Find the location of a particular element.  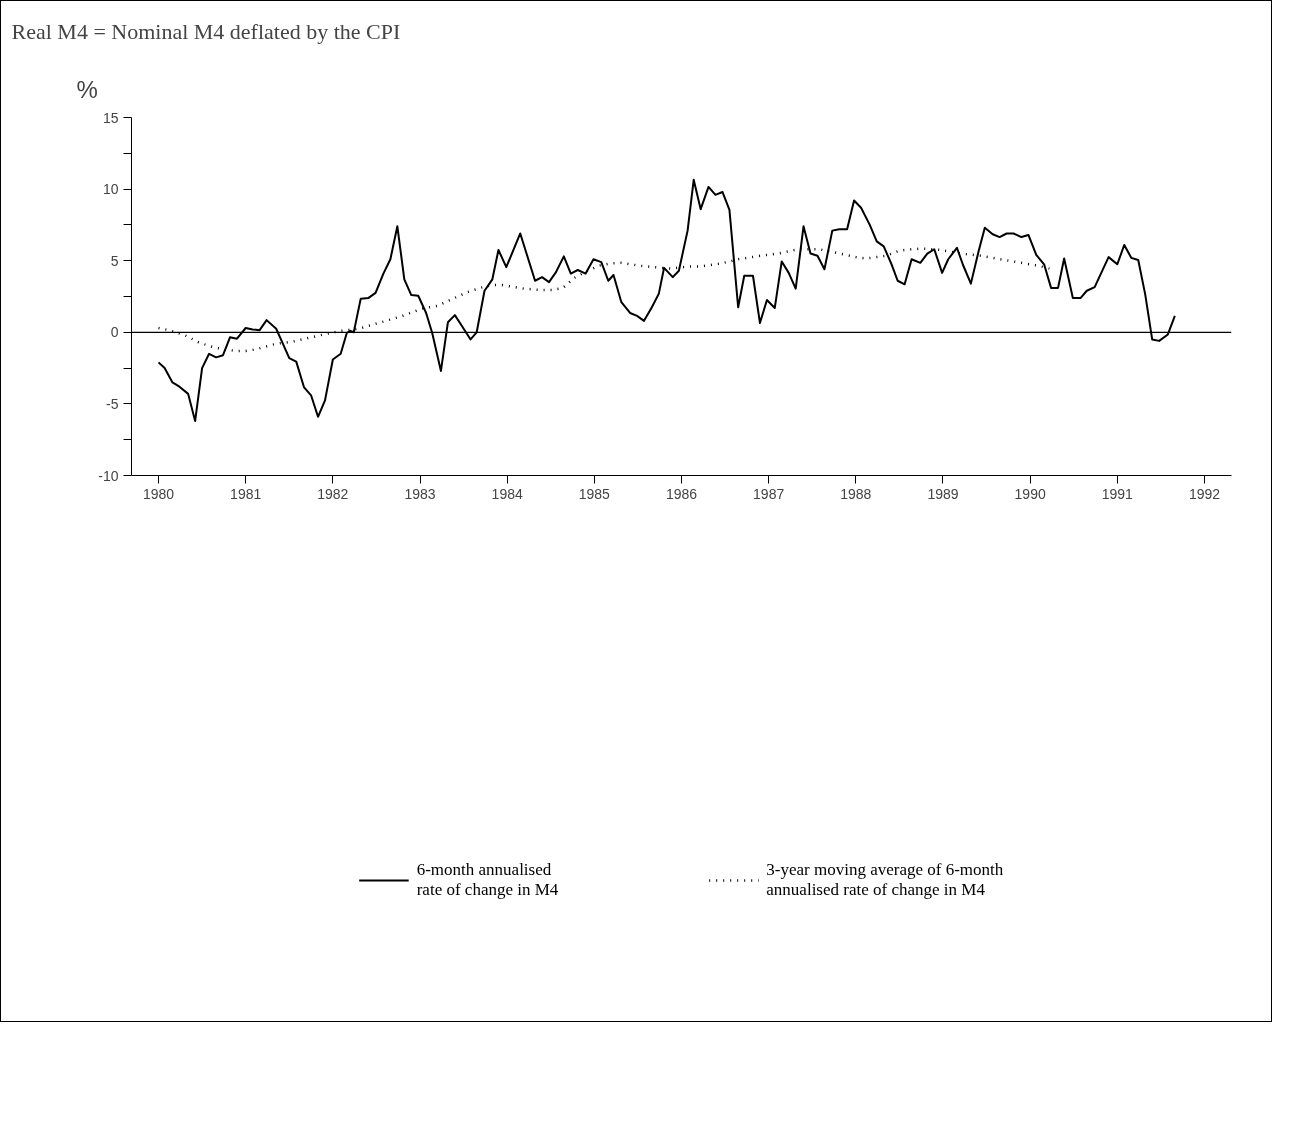

x-tick-label: 1992 is located at coordinates (1204, 493).